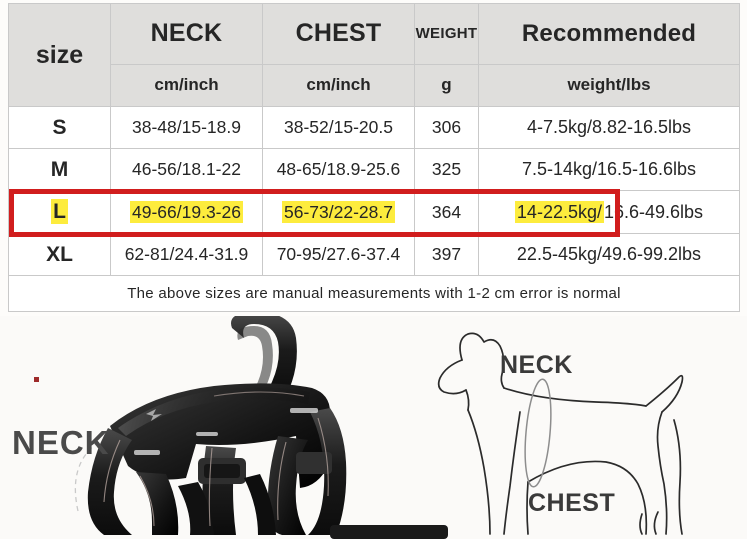 This screenshot has height=539, width=747. I want to click on cell-weight-xl: 397, so click(446, 254).